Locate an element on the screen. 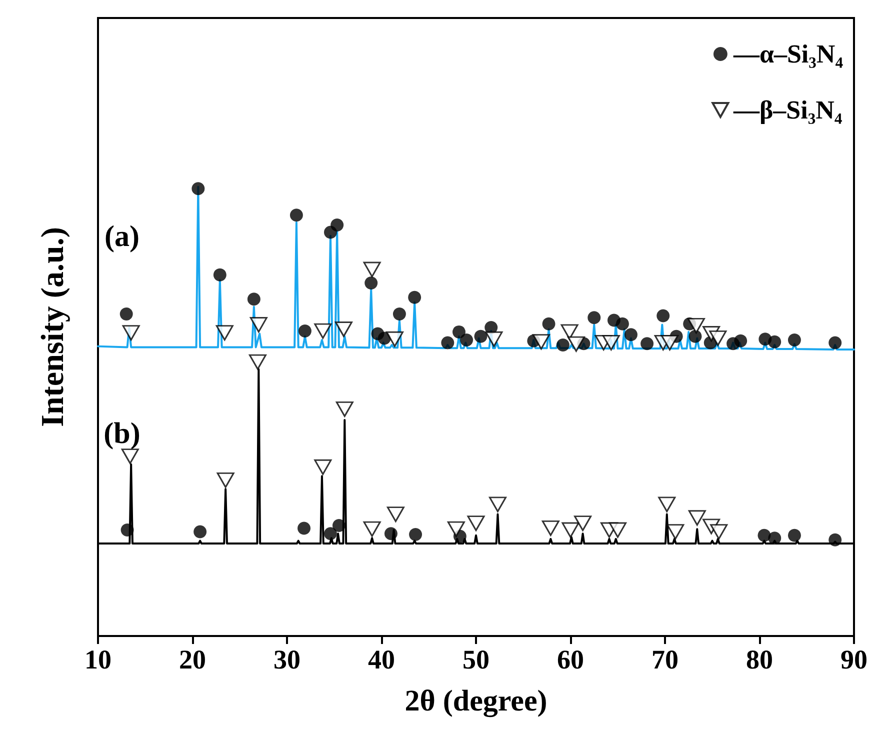  x-tick-label: 50 is located at coordinates (476, 659).